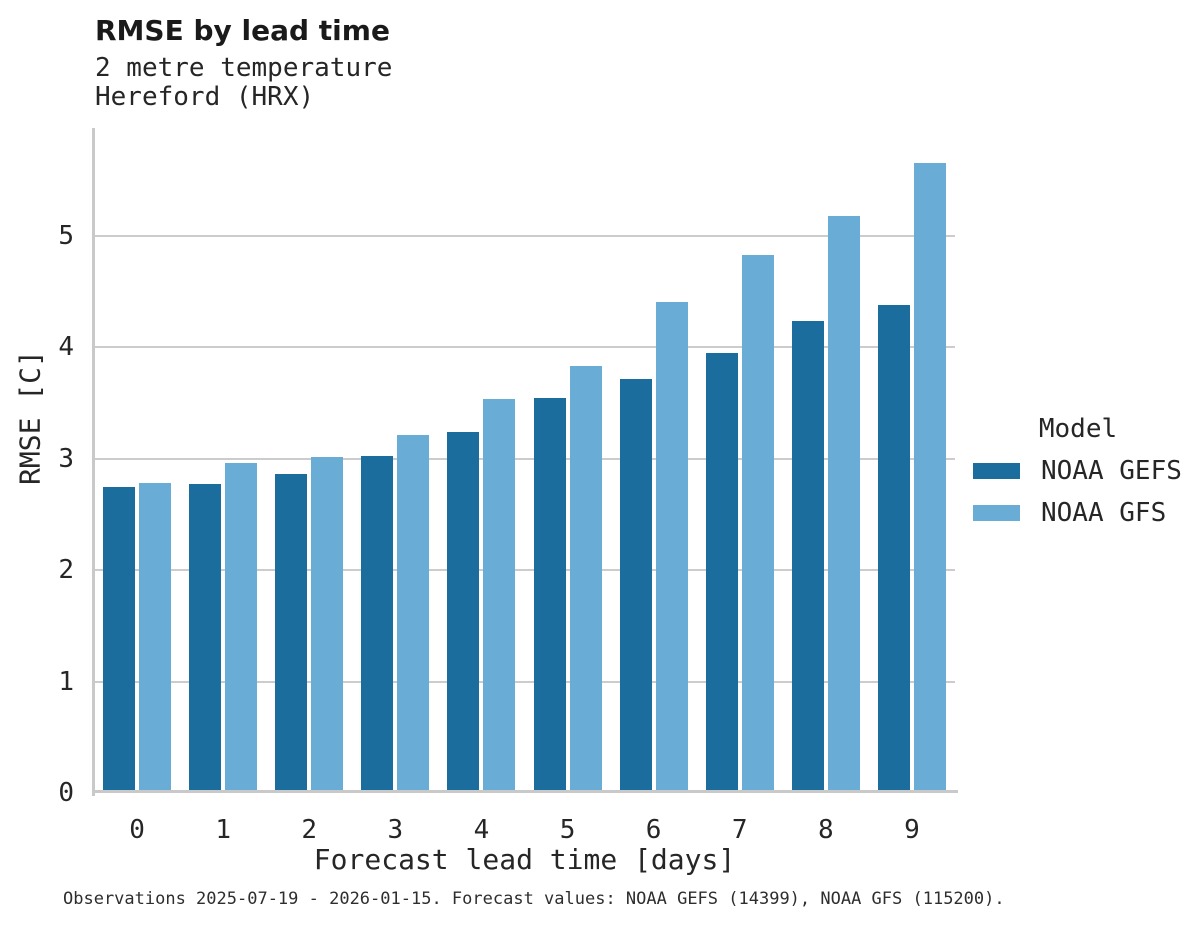 The height and width of the screenshot is (928, 1195). What do you see at coordinates (205, 96) in the screenshot?
I see `chart-subtitle-station: Hereford (HRX)` at bounding box center [205, 96].